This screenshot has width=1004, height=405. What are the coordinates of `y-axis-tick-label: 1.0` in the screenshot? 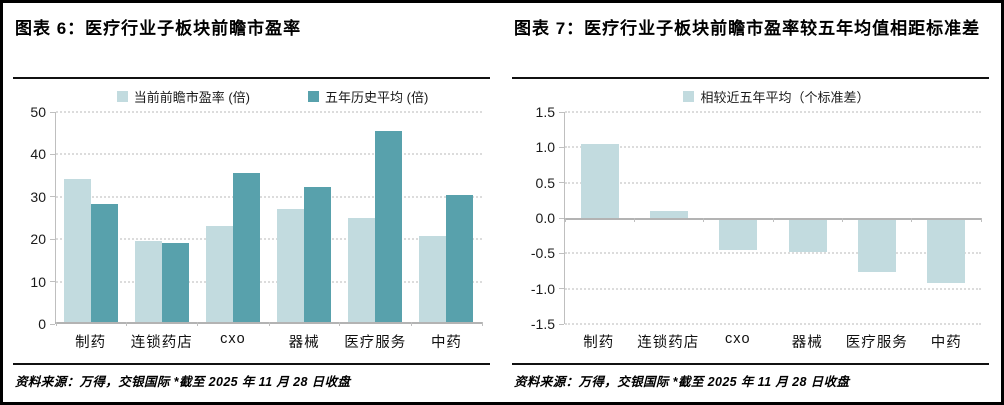 It's located at (545, 147).